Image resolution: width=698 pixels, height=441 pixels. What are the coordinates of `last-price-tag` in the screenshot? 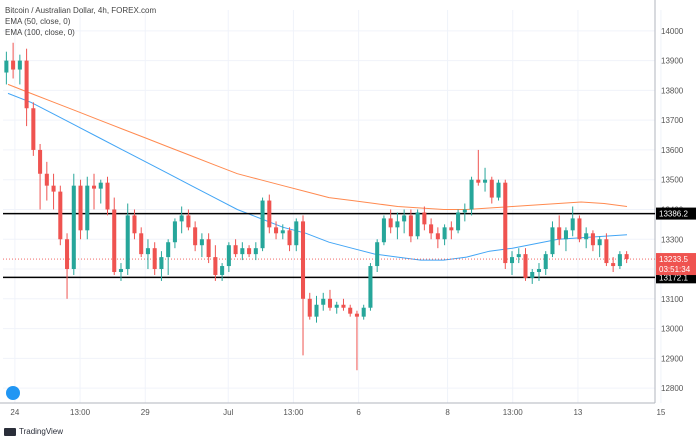 It's located at (676, 264).